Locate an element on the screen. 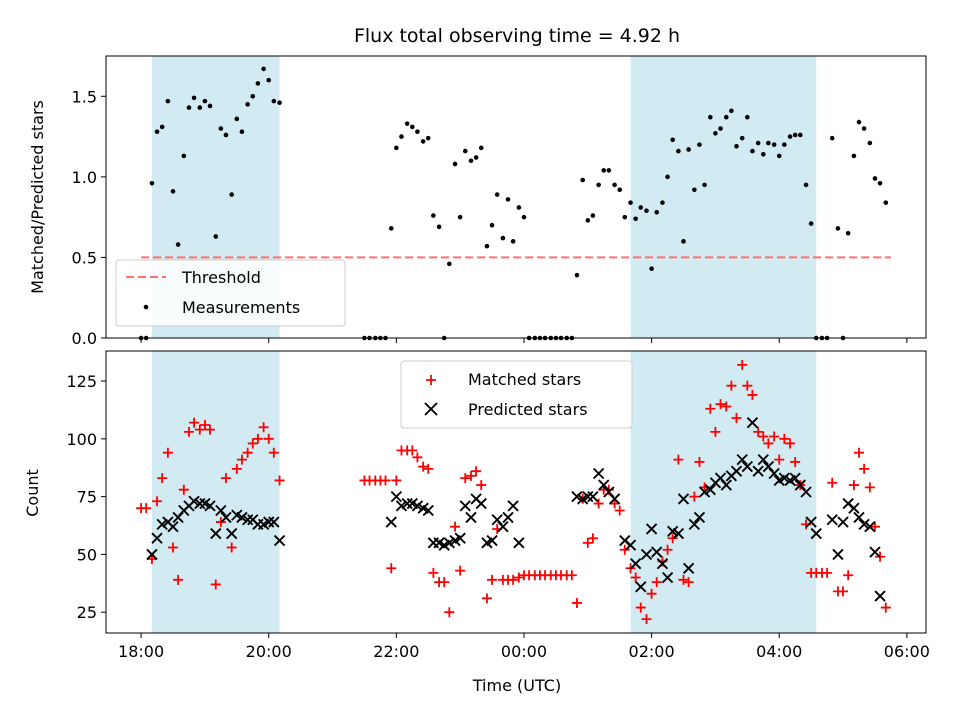 This screenshot has width=960, height=720. bottom-x-tick-label-6: 06:00 is located at coordinates (907, 651).